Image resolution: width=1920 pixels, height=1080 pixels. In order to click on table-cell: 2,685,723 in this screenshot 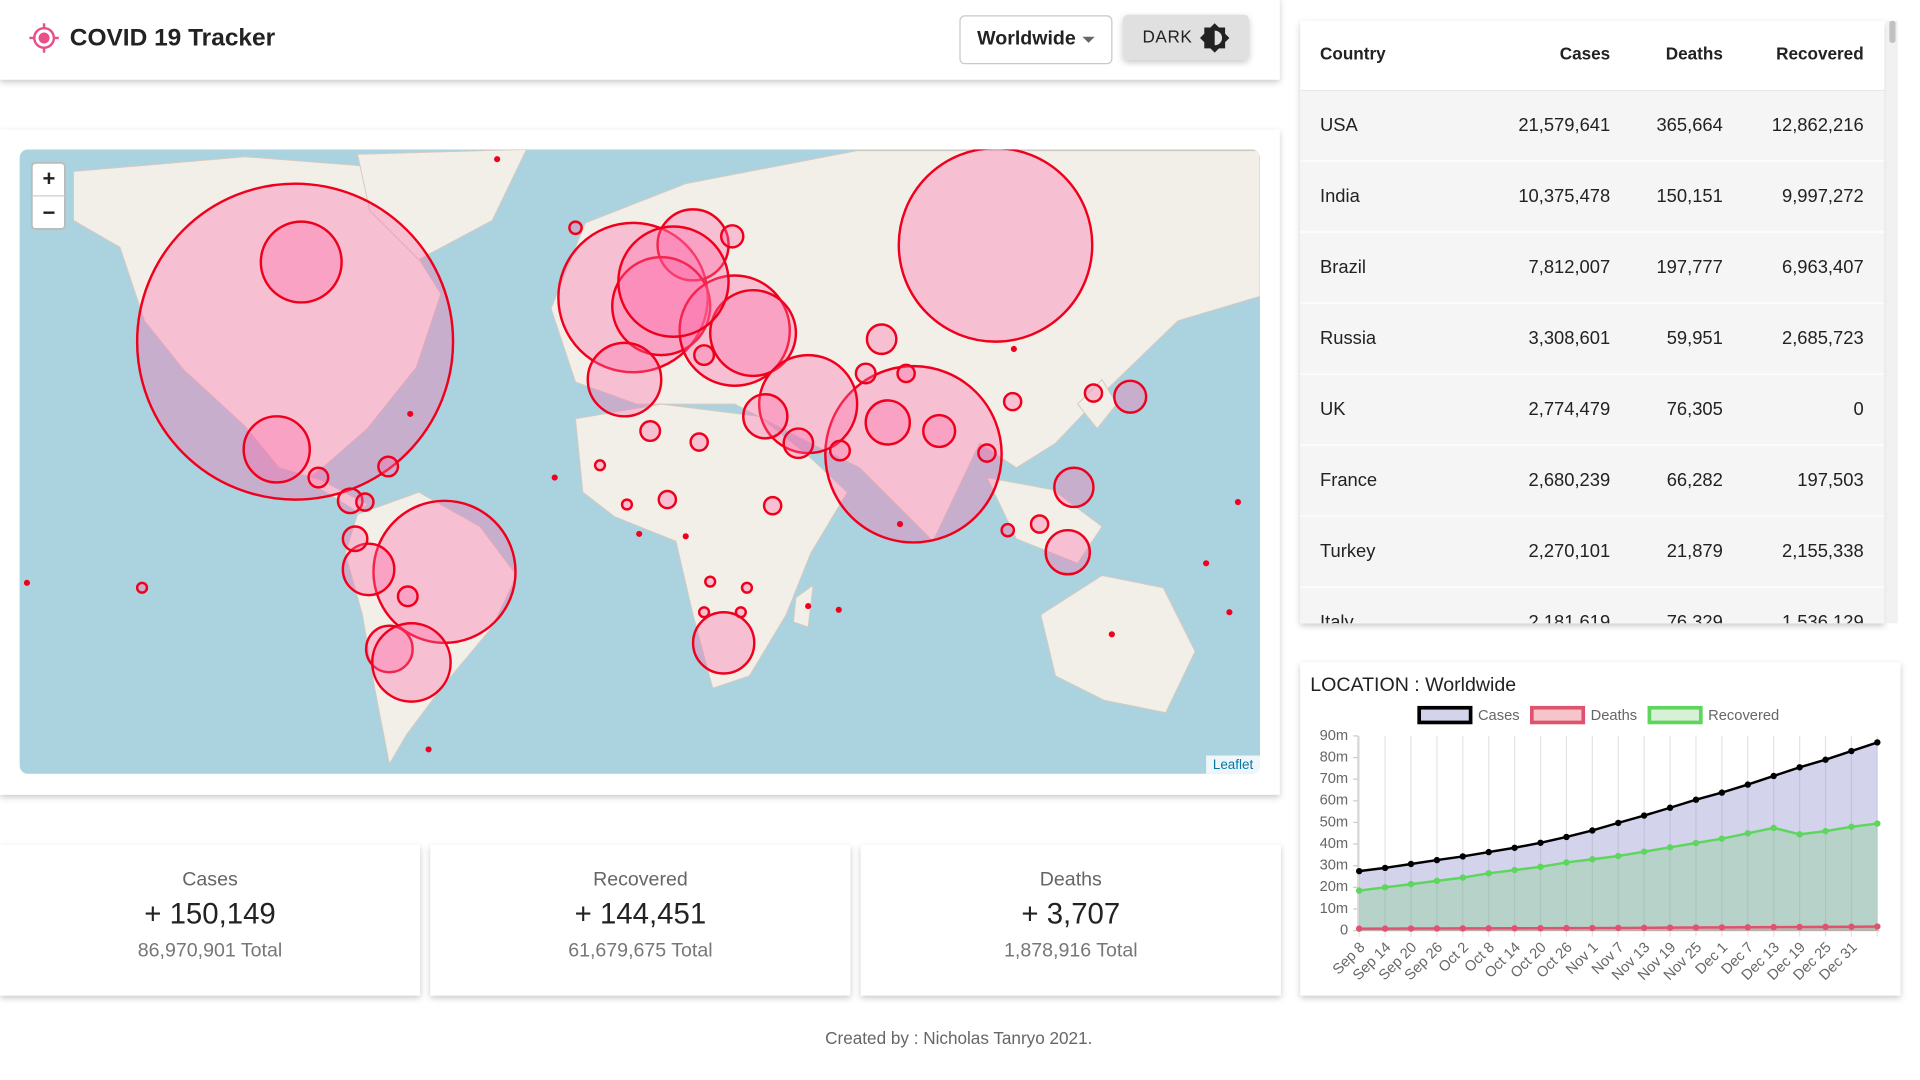, I will do `click(1823, 337)`.